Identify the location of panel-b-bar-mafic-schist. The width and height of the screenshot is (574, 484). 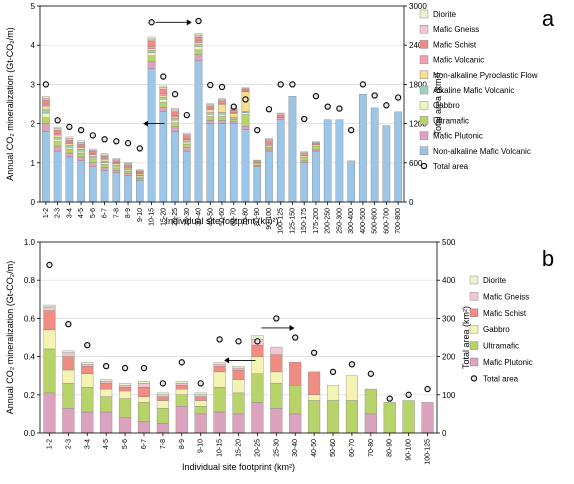
(200, 398).